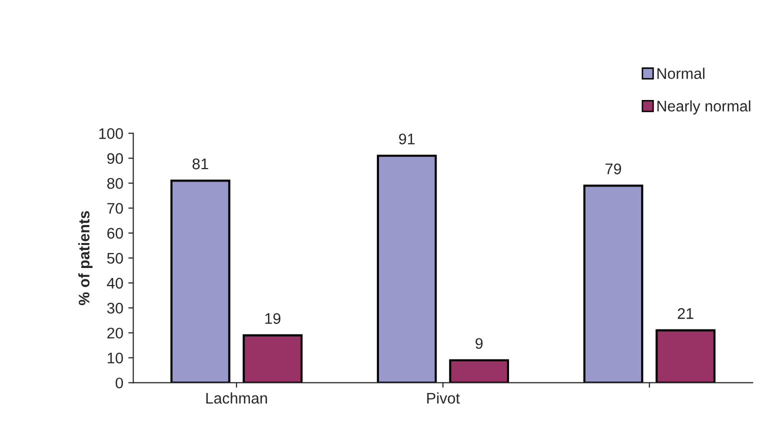 The width and height of the screenshot is (784, 430). Describe the element at coordinates (703, 107) in the screenshot. I see `legend-label: Nearly normal` at that location.